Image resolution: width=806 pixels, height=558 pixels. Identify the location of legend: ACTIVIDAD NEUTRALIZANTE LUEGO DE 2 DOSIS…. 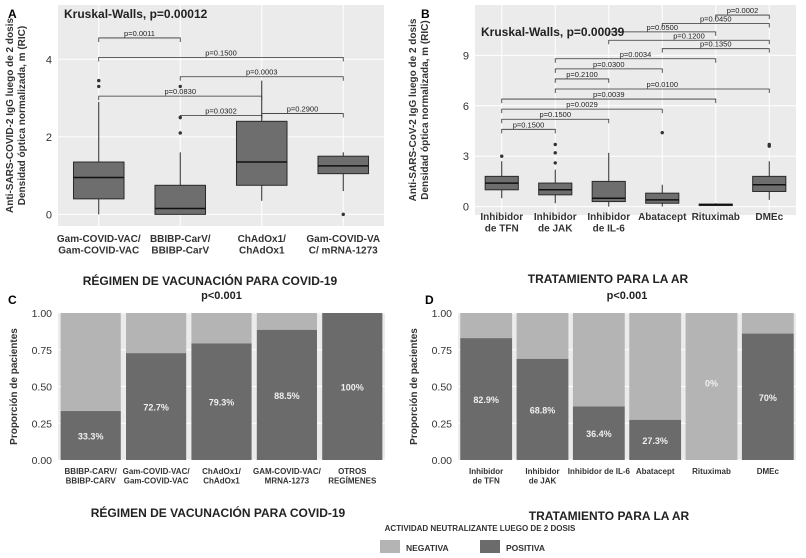
(478, 538).